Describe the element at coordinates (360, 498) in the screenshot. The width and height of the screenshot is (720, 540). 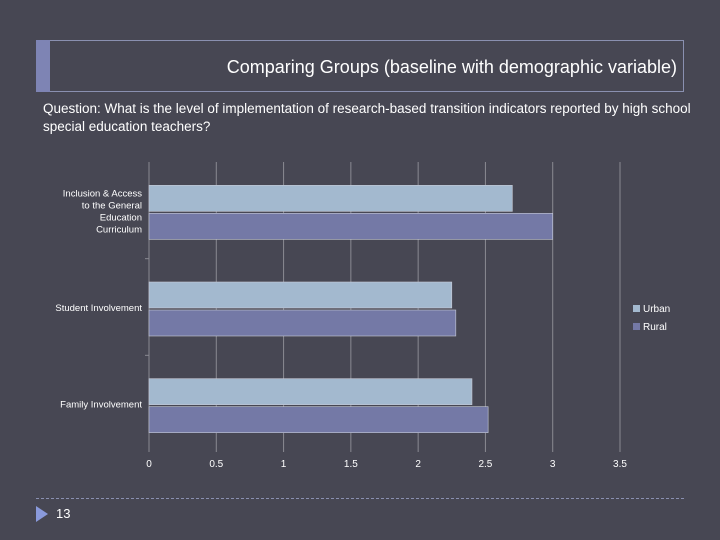
I see `footer-divider` at that location.